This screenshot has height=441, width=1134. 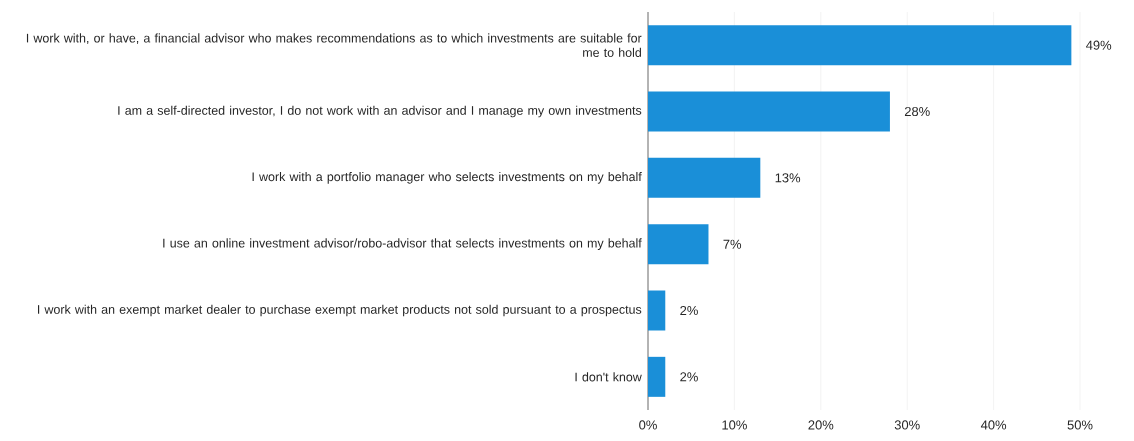 I want to click on y-tick-label: I work with, or have, a financial advisor who makes recommendations as to which investments are suitable for me to hold, so click(x=334, y=45).